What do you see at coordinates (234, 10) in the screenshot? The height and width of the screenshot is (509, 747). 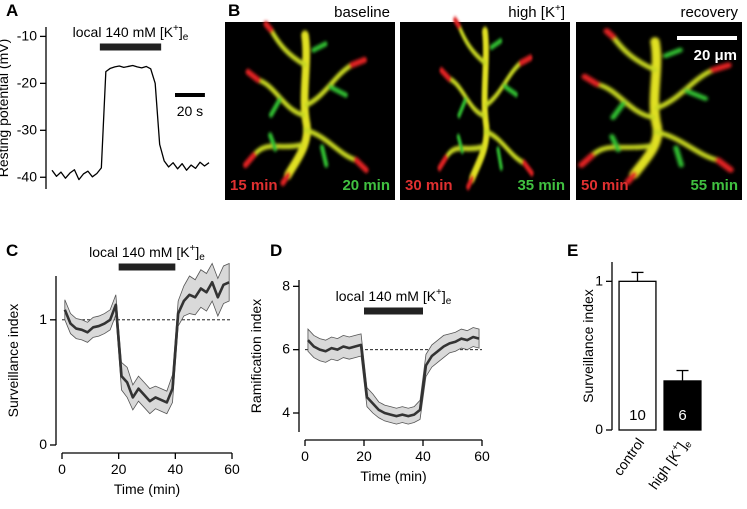 I see `panel-letter: B` at bounding box center [234, 10].